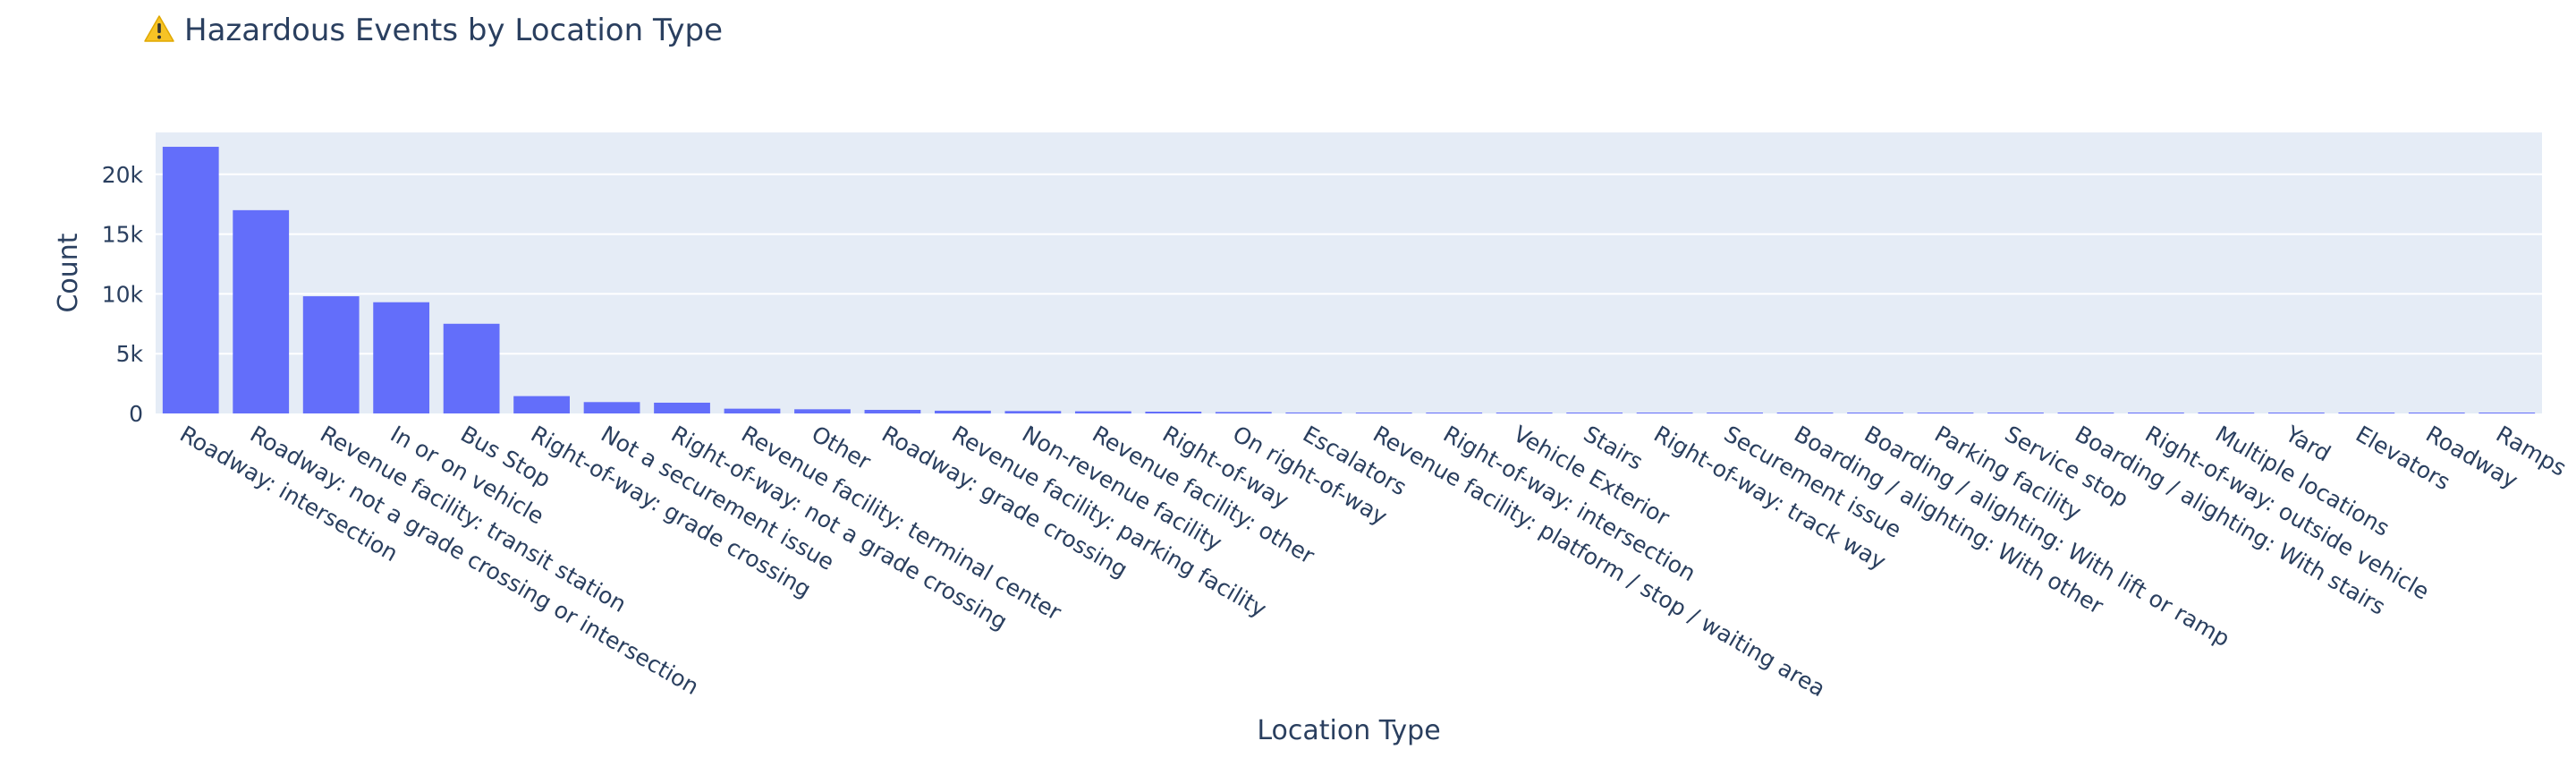 Image resolution: width=2576 pixels, height=775 pixels. What do you see at coordinates (1348, 730) in the screenshot?
I see `x-axis-label: Location Type` at bounding box center [1348, 730].